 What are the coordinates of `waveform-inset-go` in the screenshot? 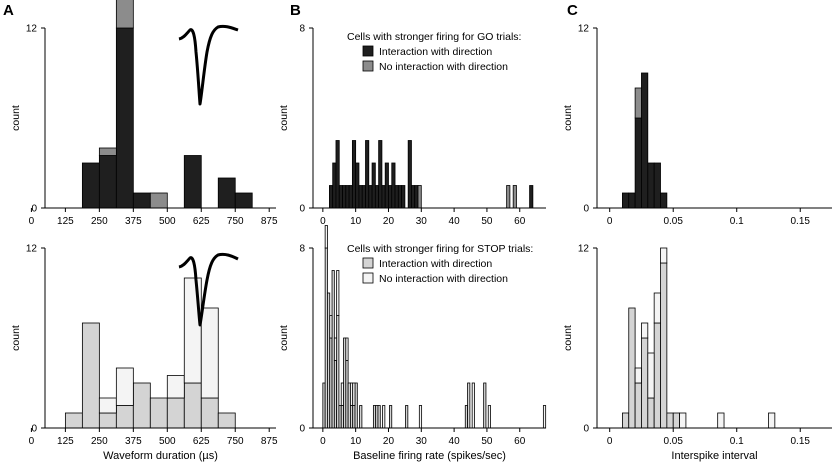 It's located at (208, 65).